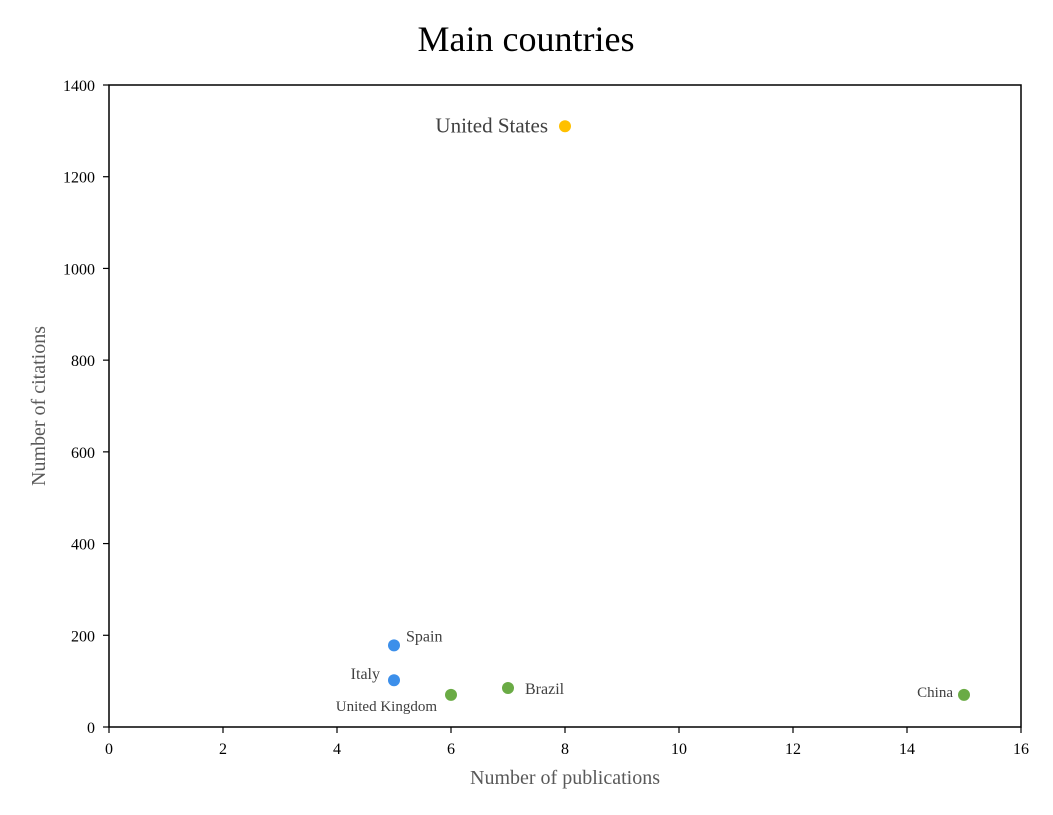  Describe the element at coordinates (91, 728) in the screenshot. I see `y-tick-label: 0` at that location.